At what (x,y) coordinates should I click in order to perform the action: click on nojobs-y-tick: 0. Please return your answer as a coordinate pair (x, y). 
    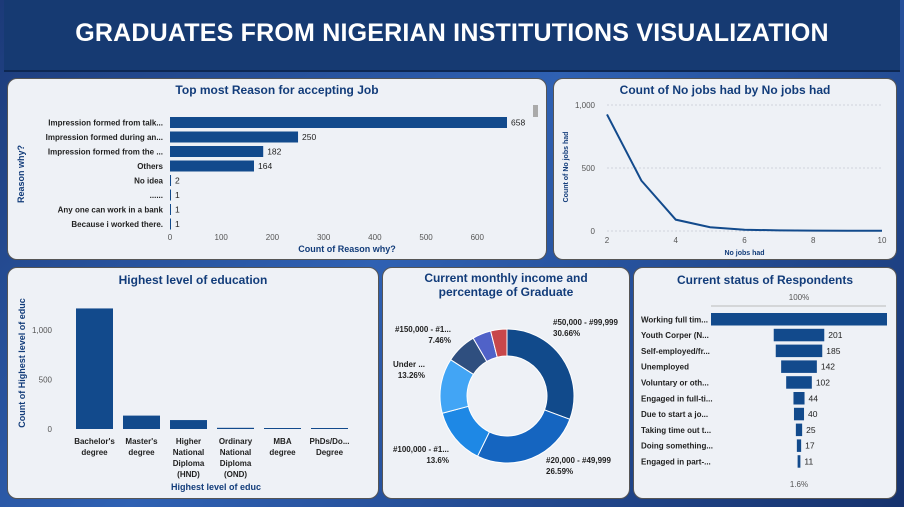
    Looking at the image, I should click on (593, 231).